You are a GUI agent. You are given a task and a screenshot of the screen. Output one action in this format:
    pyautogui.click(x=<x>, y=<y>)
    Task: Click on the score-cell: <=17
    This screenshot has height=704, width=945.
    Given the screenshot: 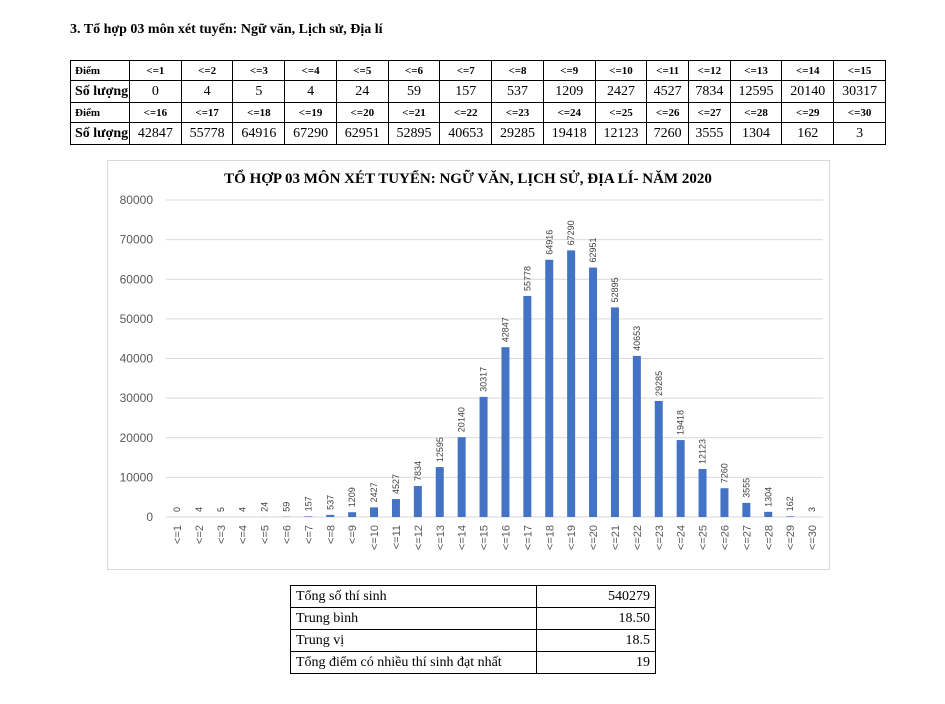 What is the action you would take?
    pyautogui.click(x=207, y=112)
    